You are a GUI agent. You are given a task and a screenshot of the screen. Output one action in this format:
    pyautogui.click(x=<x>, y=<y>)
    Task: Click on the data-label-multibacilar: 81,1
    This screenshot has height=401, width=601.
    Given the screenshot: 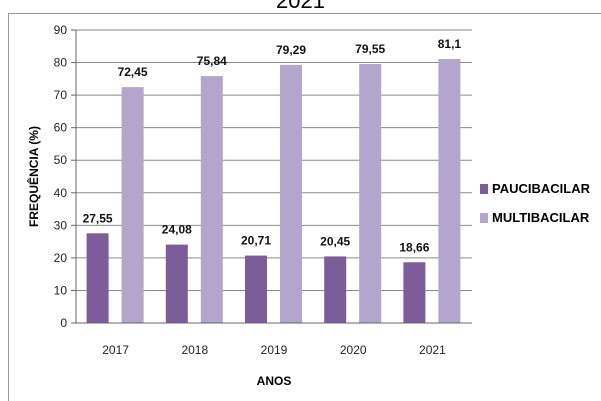 What is the action you would take?
    pyautogui.click(x=450, y=44)
    